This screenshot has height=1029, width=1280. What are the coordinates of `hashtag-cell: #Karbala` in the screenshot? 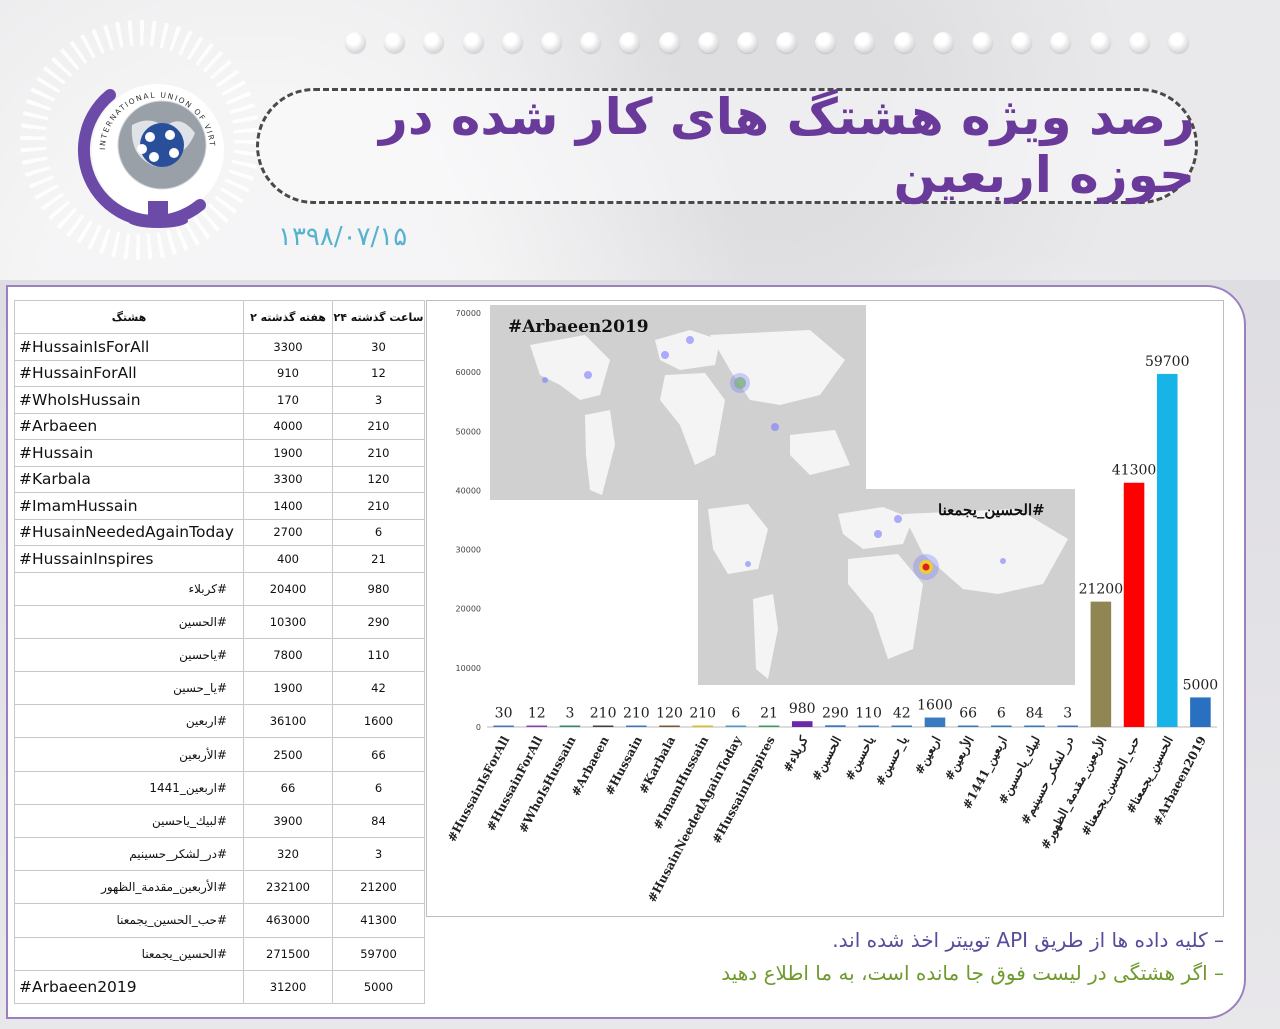 It's located at (129, 479).